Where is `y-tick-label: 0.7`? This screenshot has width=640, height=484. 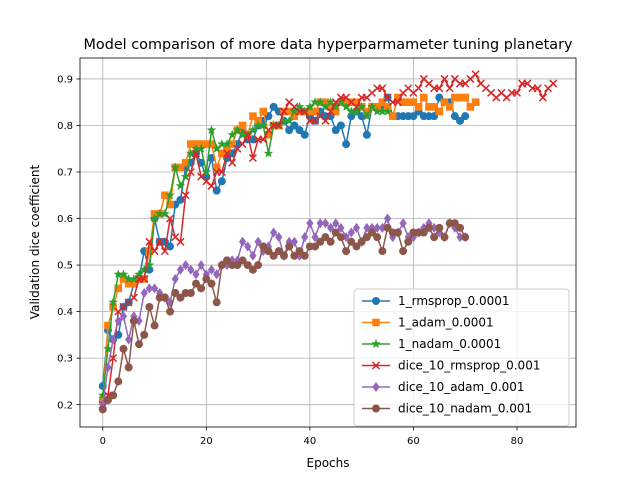 y-tick-label: 0.7 is located at coordinates (65, 173).